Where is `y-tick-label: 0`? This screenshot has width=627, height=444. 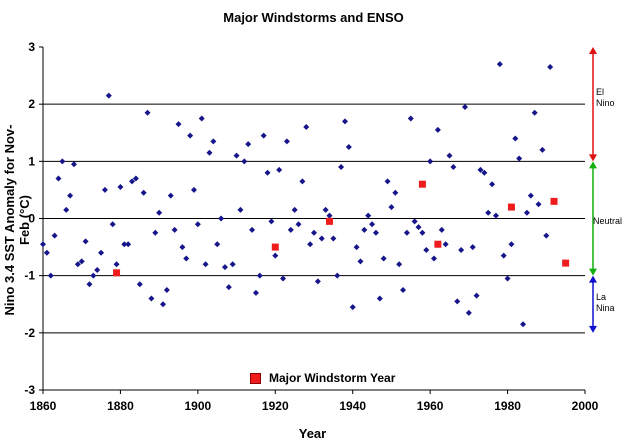
y-tick-label: 0 is located at coordinates (31, 219).